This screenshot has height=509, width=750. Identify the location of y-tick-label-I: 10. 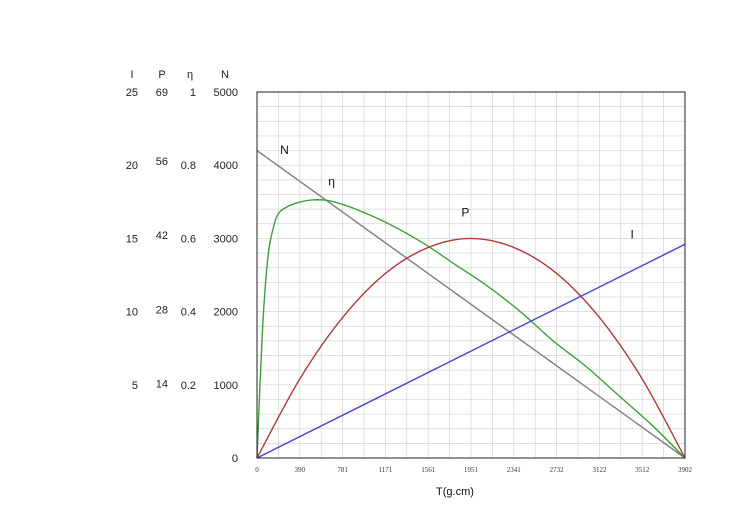
(132, 313).